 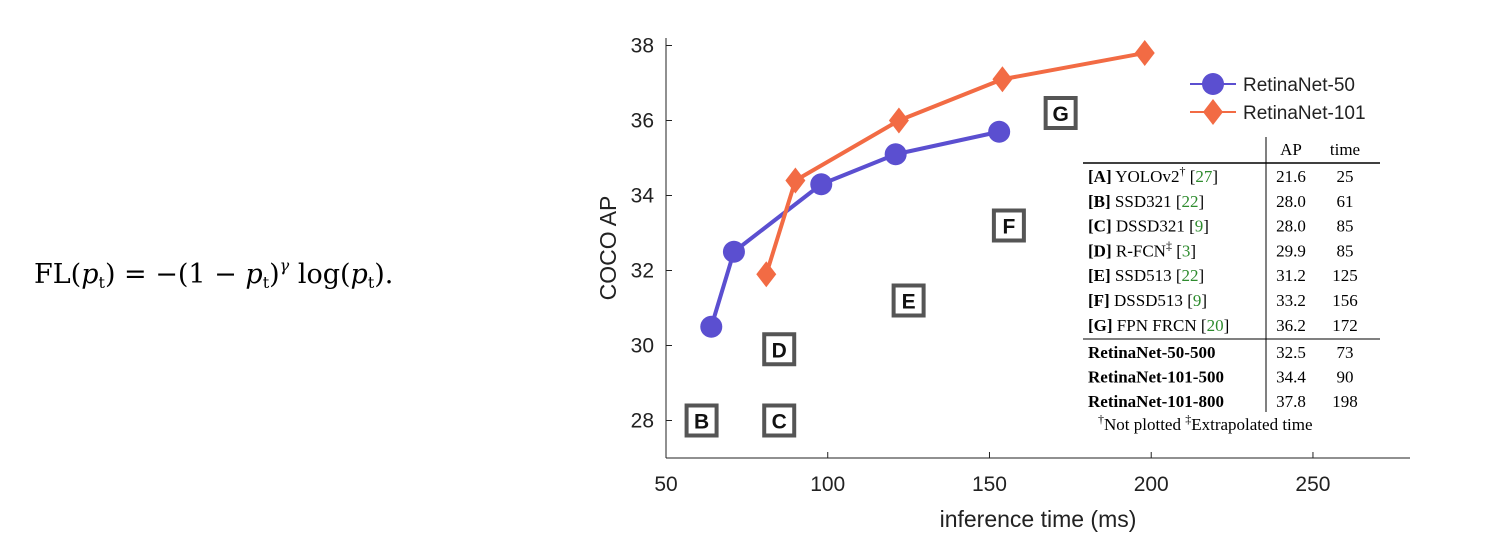 I want to click on y-tick-label: 38, so click(x=642, y=46).